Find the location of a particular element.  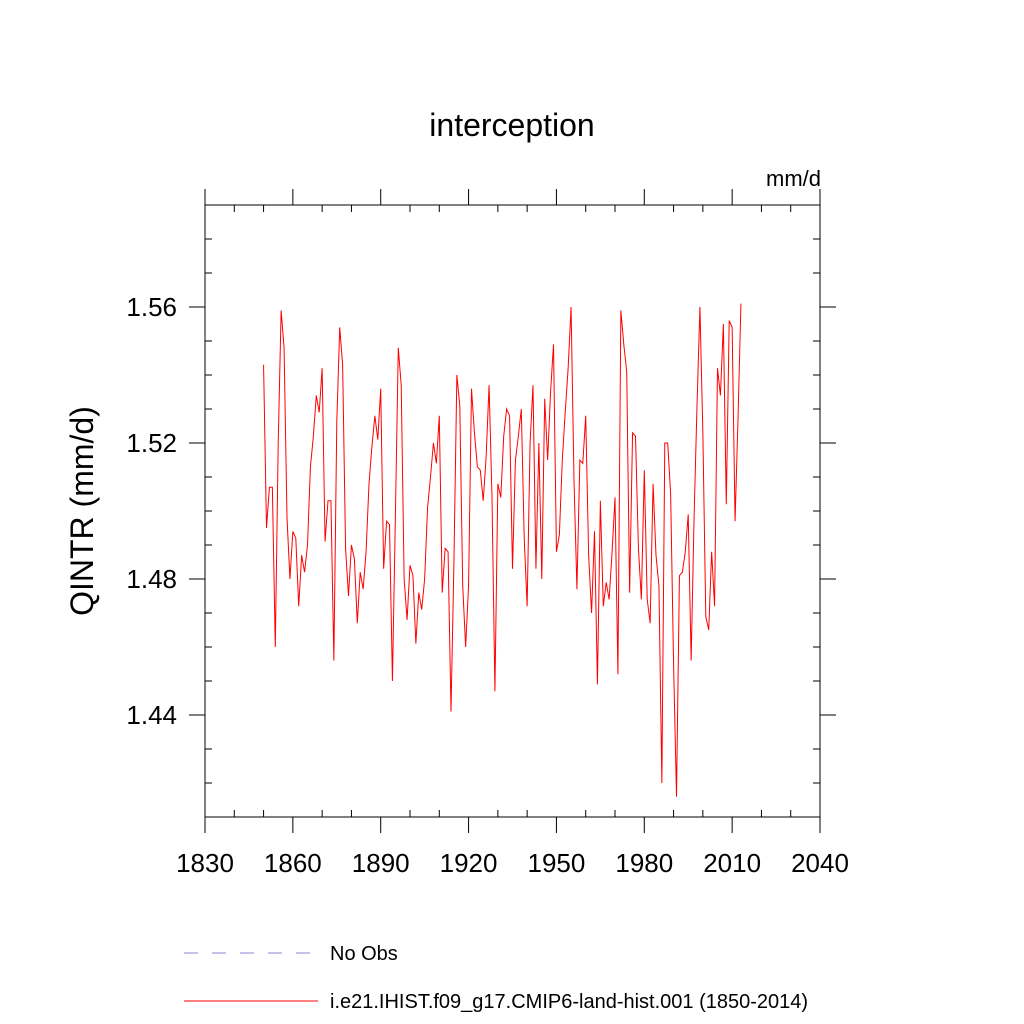

chart-title: interception is located at coordinates (511, 125).